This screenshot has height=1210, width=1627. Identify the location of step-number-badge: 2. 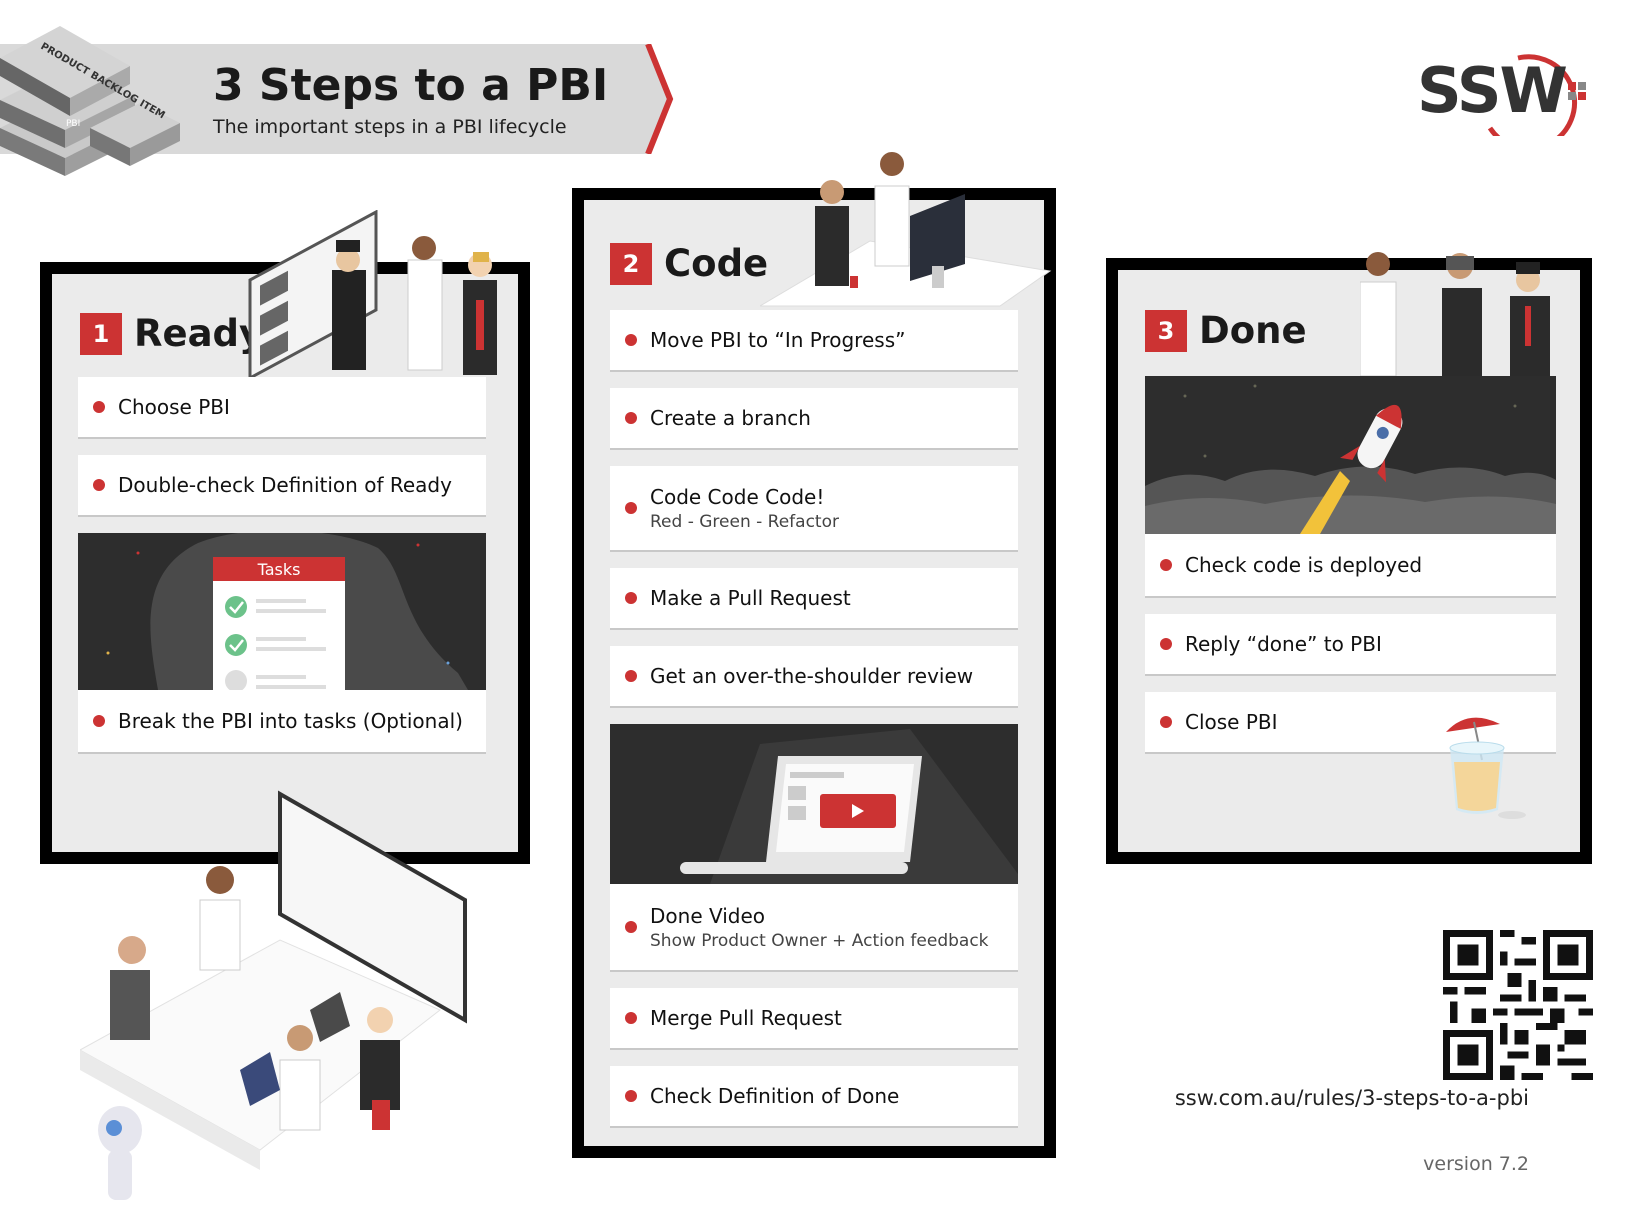
(631, 263).